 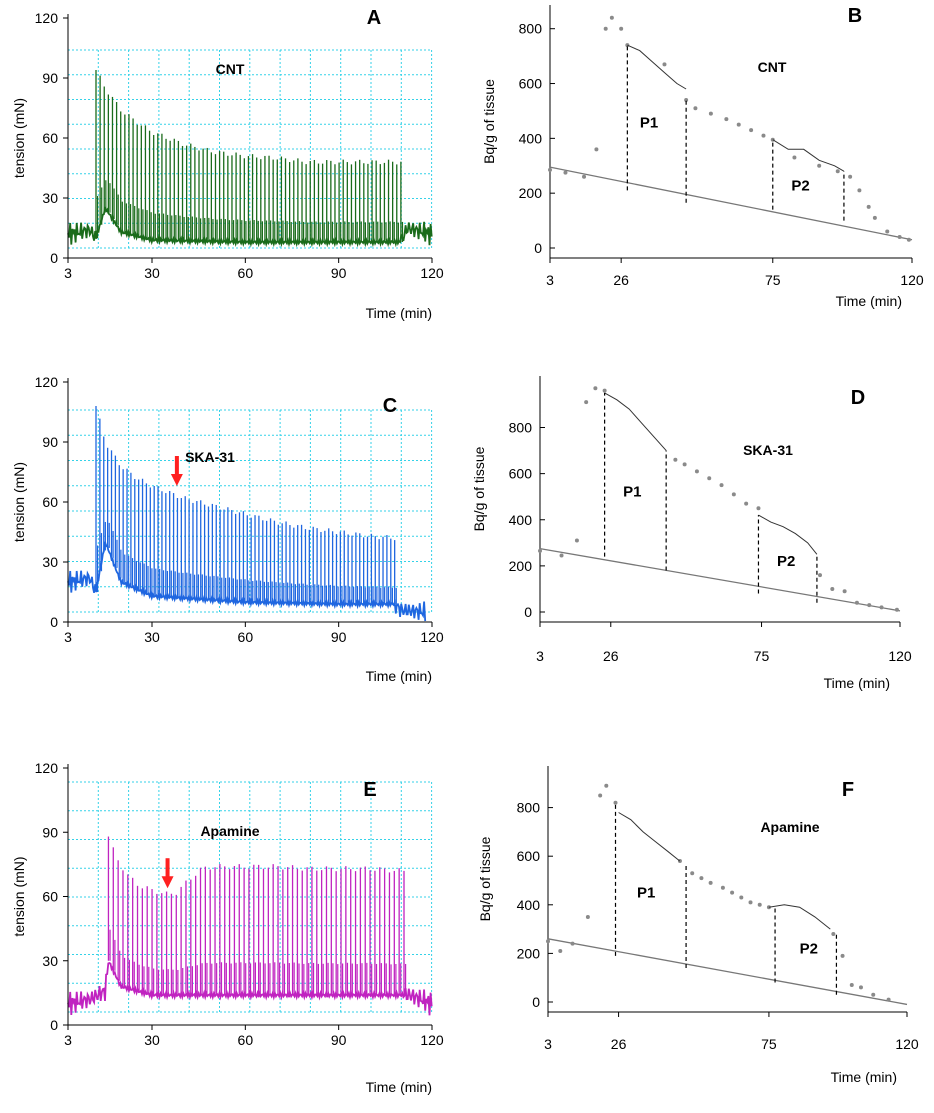 I want to click on y-tick-label: 120, so click(x=47, y=18).